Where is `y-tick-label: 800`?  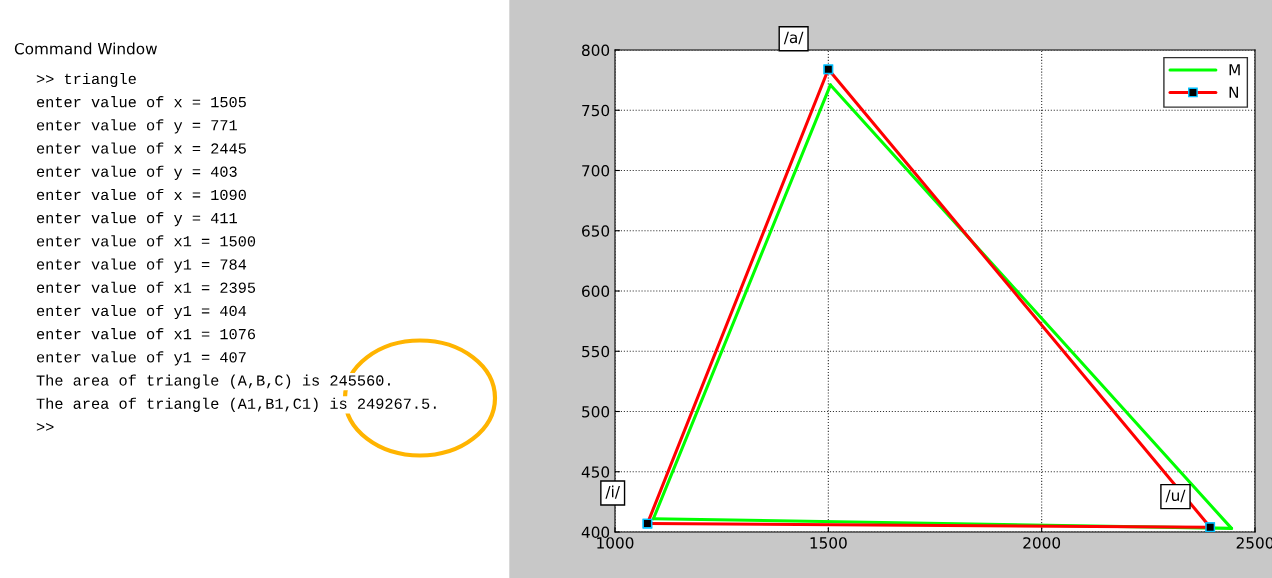
y-tick-label: 800 is located at coordinates (596, 50).